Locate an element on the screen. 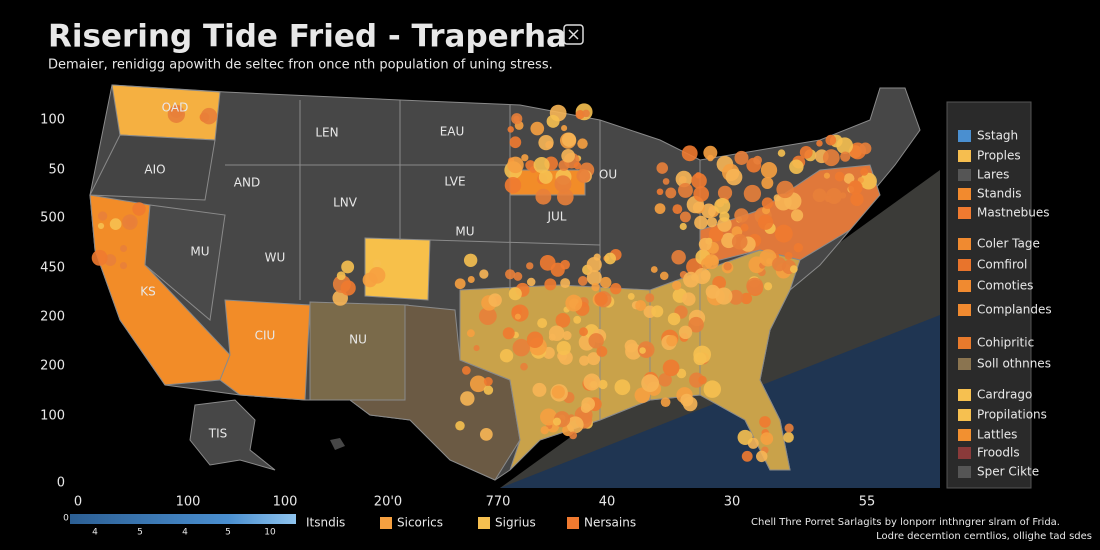 This screenshot has width=1100, height=550. region-label: OU is located at coordinates (608, 175).